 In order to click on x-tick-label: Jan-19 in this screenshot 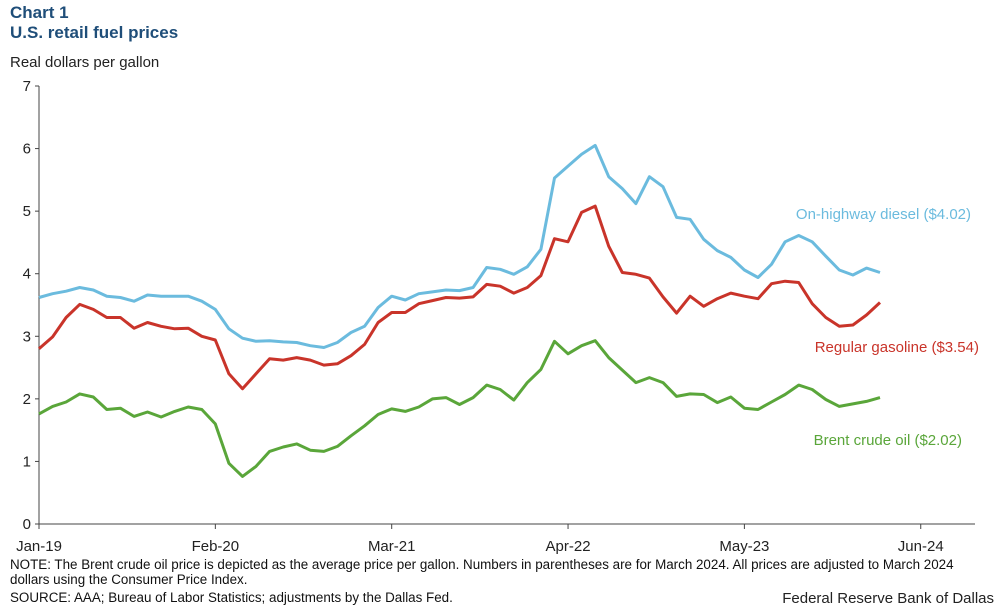, I will do `click(39, 546)`.